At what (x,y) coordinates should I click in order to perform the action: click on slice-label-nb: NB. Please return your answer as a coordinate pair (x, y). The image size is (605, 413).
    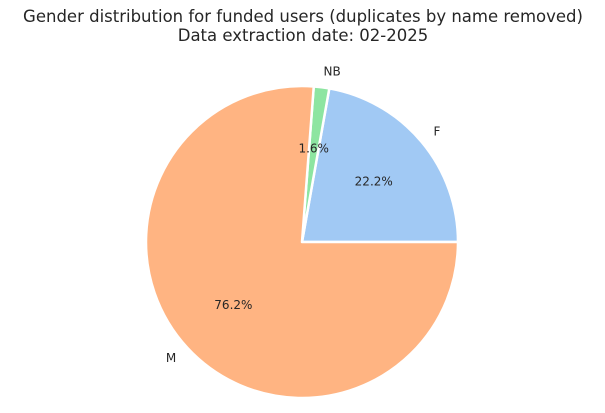
    Looking at the image, I should click on (332, 71).